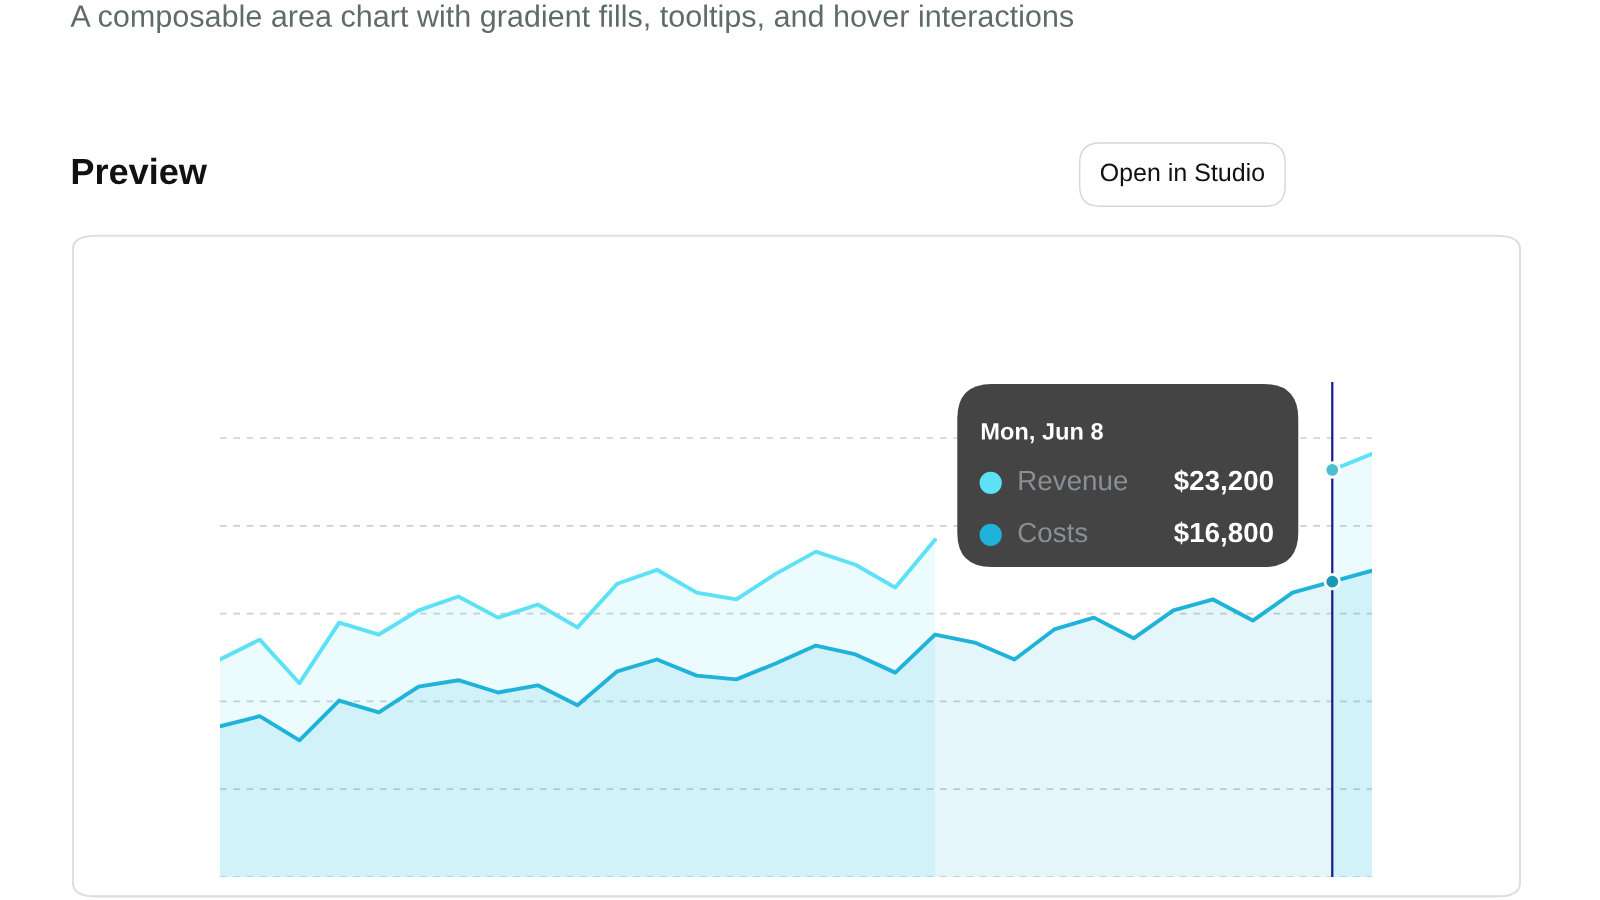 The height and width of the screenshot is (900, 1600). What do you see at coordinates (139, 171) in the screenshot?
I see `chart-title: Preview` at bounding box center [139, 171].